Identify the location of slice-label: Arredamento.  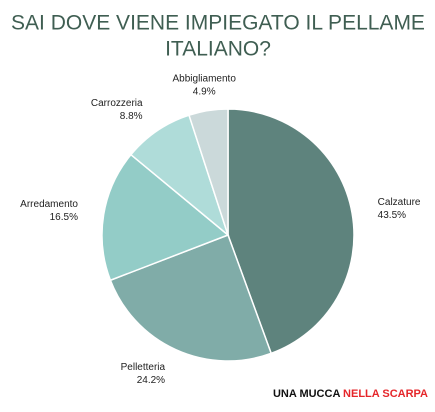
(49, 204).